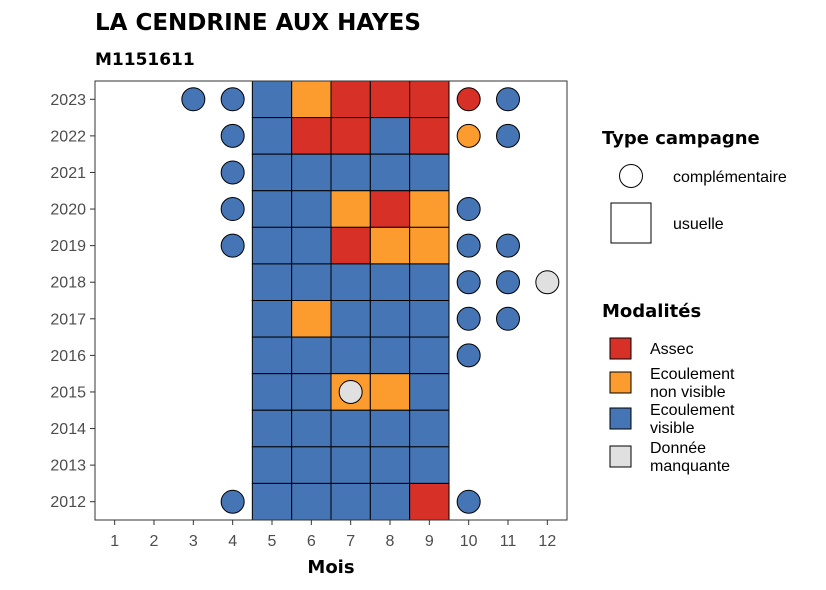 This screenshot has width=826, height=590. What do you see at coordinates (68, 173) in the screenshot?
I see `y-tick-label-2021: 2021` at bounding box center [68, 173].